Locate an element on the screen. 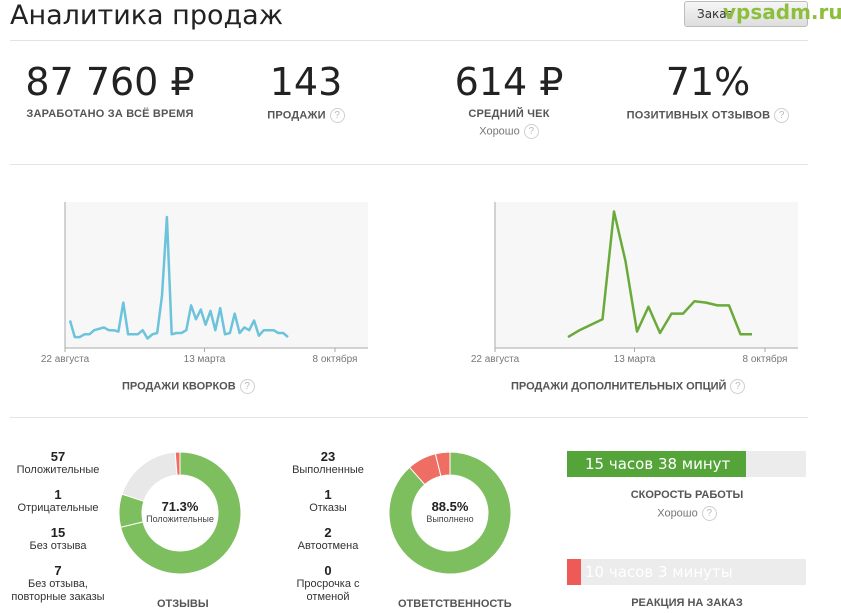 The height and width of the screenshot is (614, 841). work-speed-bar: 15 часов 38 минут is located at coordinates (686, 464).